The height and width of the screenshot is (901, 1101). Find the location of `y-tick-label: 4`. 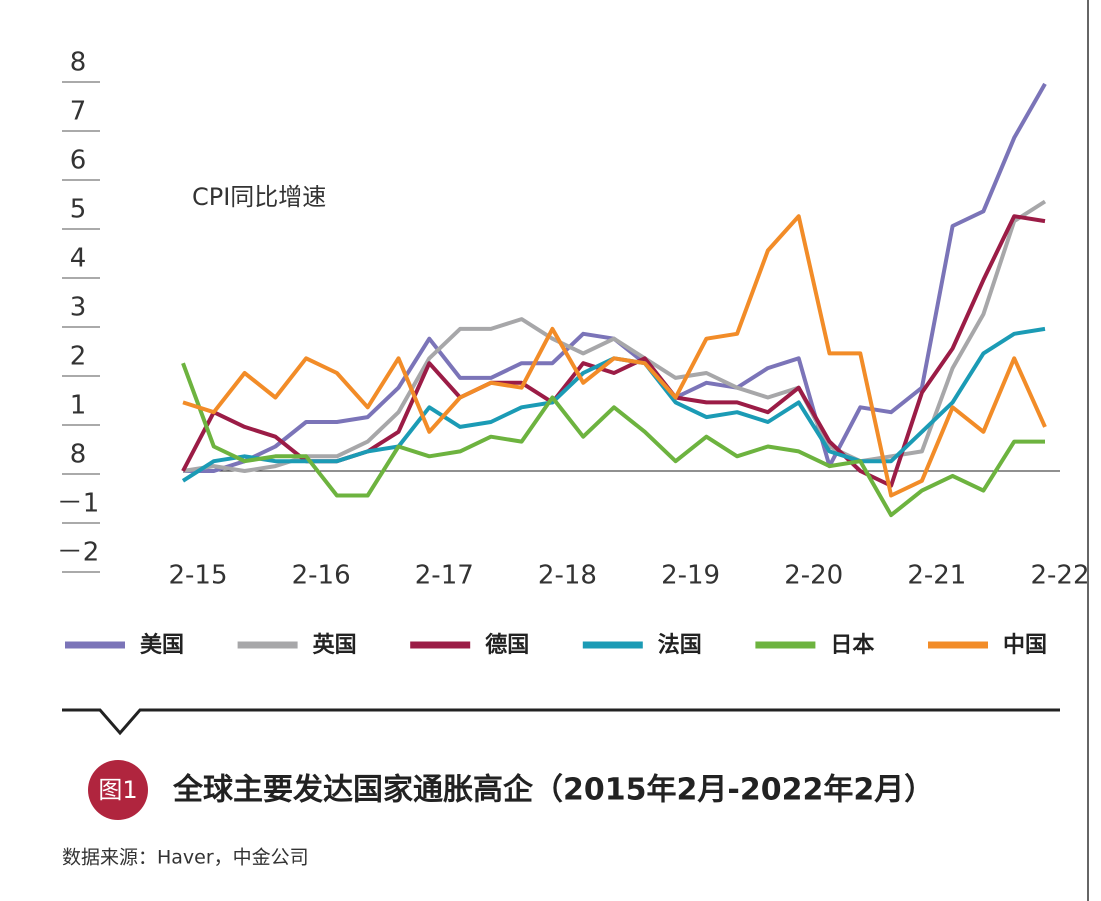

y-tick-label: 4 is located at coordinates (78, 259).